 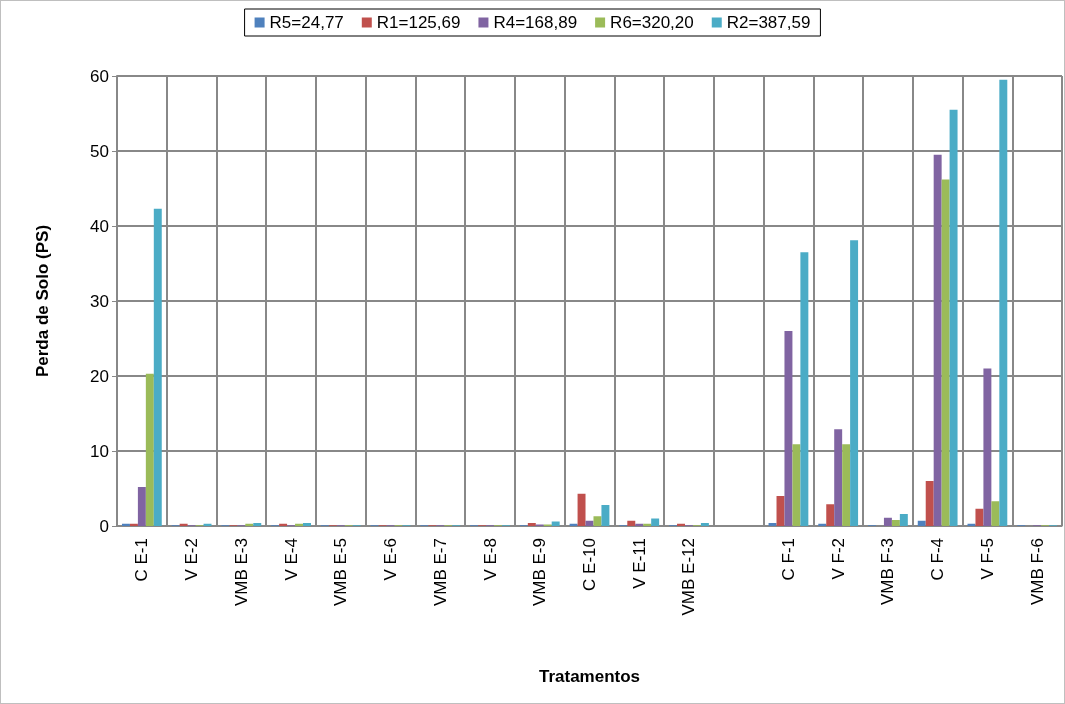 I want to click on y-tick-label: 10, so click(x=99, y=451).